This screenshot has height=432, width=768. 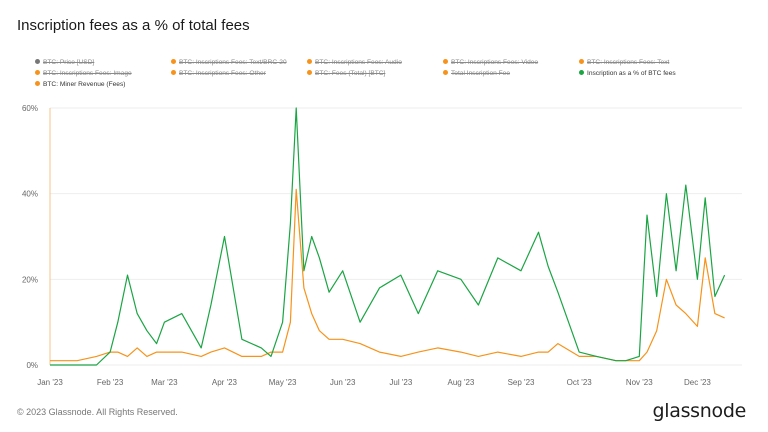 I want to click on legend-label: BTC: Fees (Total) [BTC], so click(x=350, y=73).